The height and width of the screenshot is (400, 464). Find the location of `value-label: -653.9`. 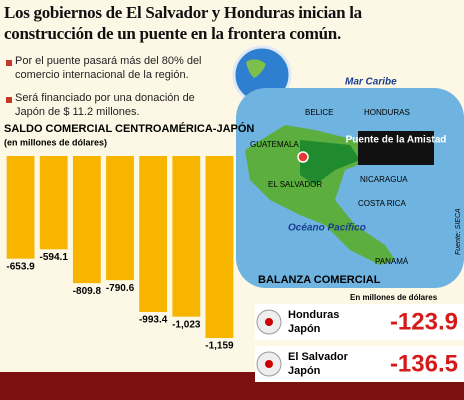

value-label: -653.9 is located at coordinates (20, 266).